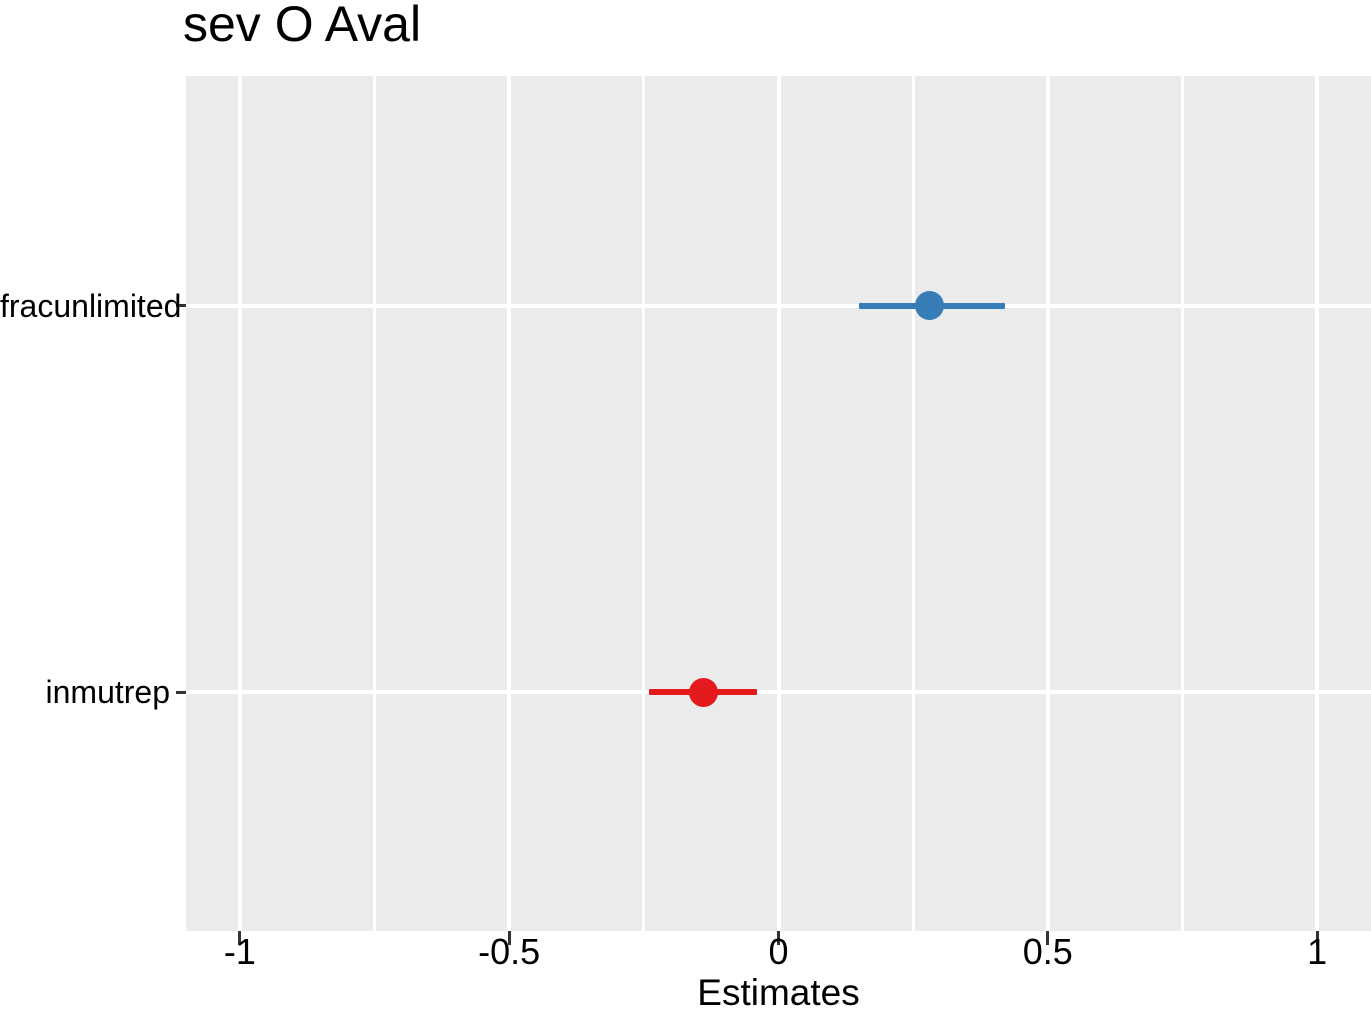 The width and height of the screenshot is (1371, 1009). Describe the element at coordinates (929, 306) in the screenshot. I see `estimate-point-fracunlimited` at that location.